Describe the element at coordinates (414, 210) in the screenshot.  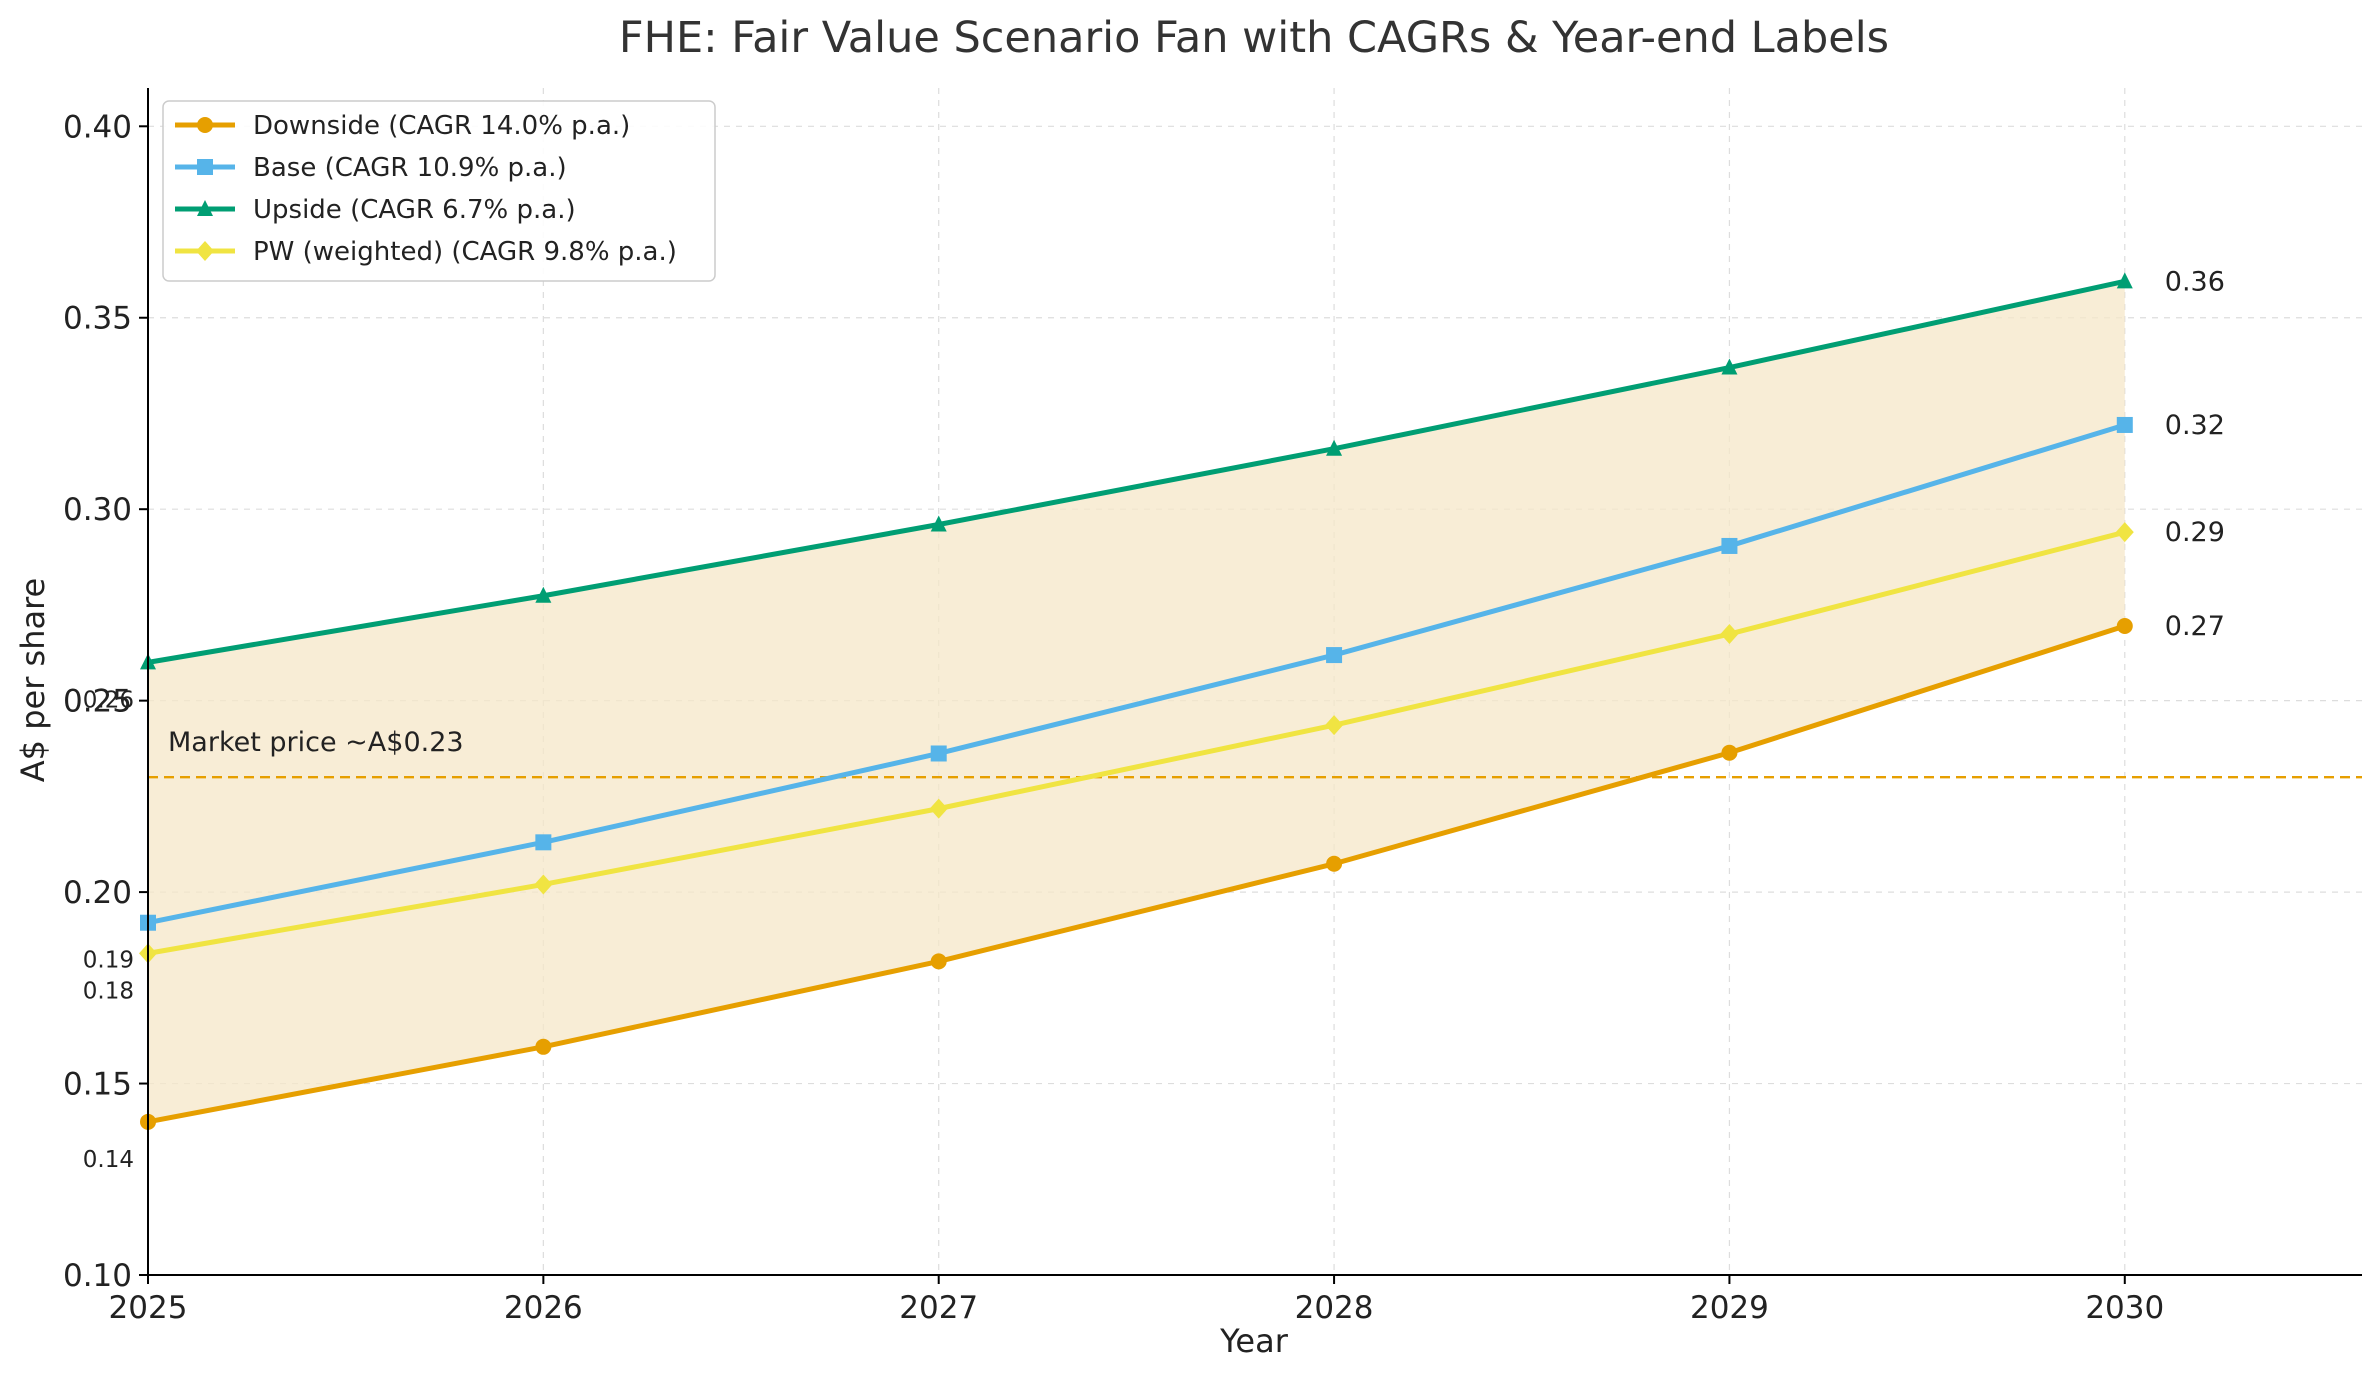
I see `legend-label: Upside (CAGR 6.7% p.a.)` at that location.